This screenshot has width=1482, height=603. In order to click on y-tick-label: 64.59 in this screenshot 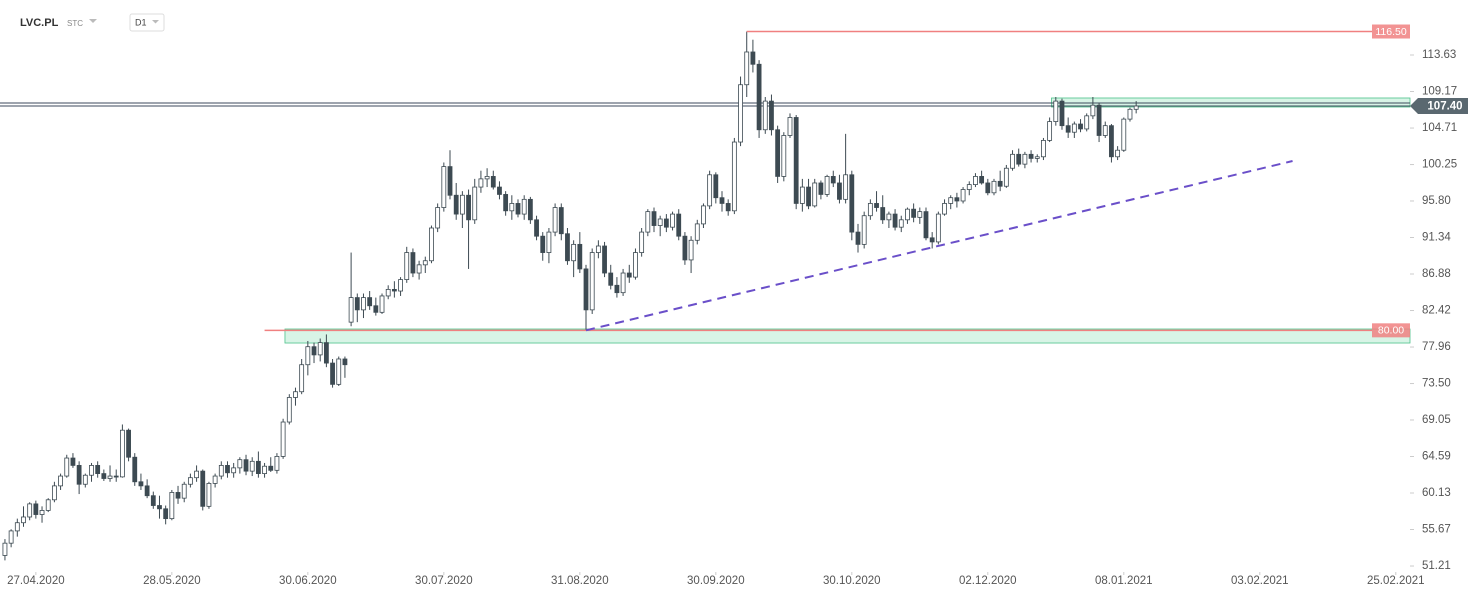, I will do `click(1436, 457)`.